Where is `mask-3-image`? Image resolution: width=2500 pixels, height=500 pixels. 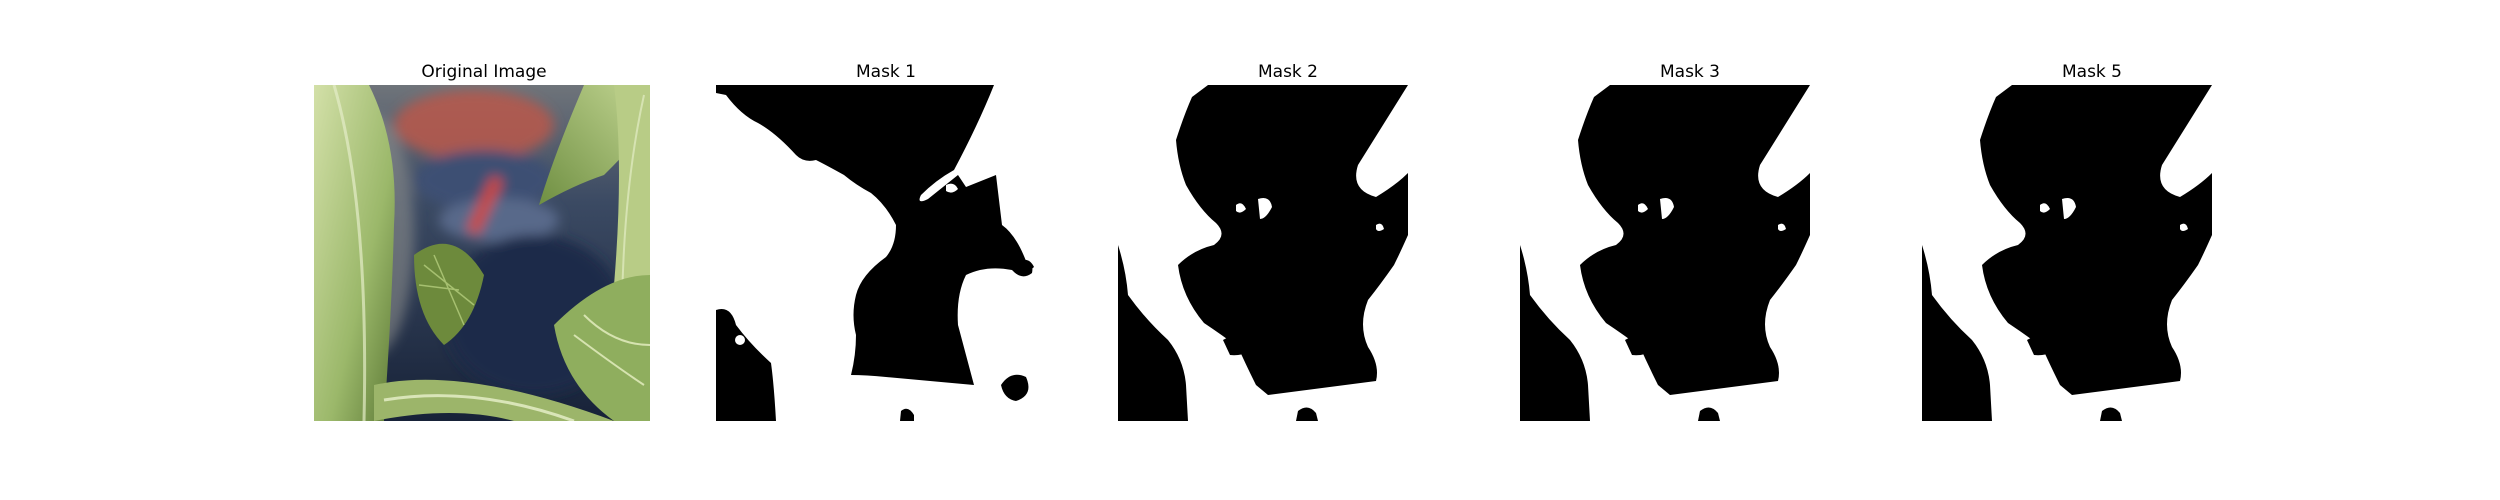 mask-3-image is located at coordinates (1688, 253).